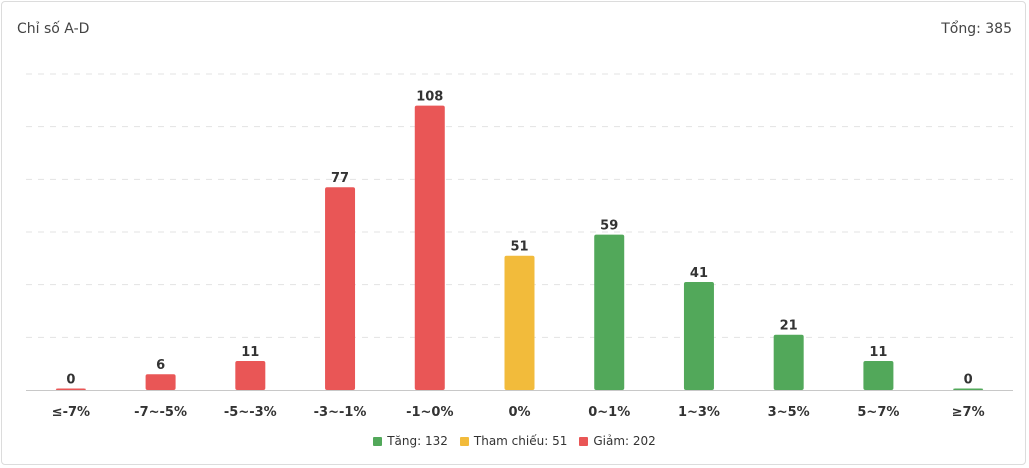  Describe the element at coordinates (160, 412) in the screenshot. I see `x-tick-label: -7~-5%` at that location.